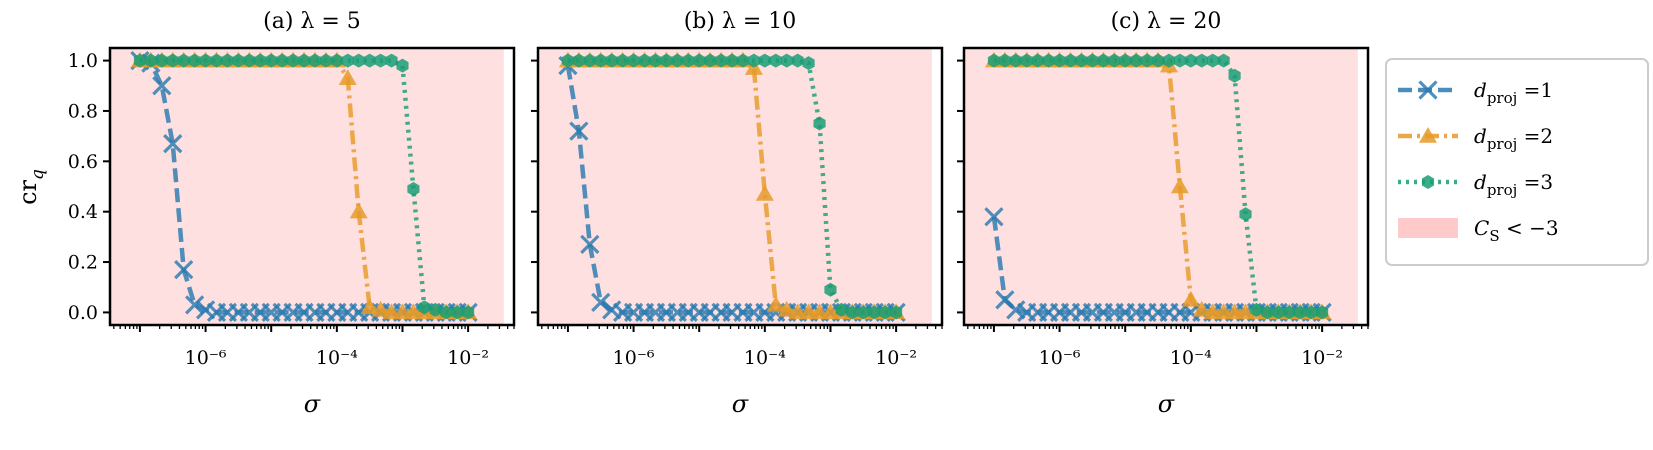 The width and height of the screenshot is (1653, 450). I want to click on legend-label-subscript: S, so click(1494, 236).